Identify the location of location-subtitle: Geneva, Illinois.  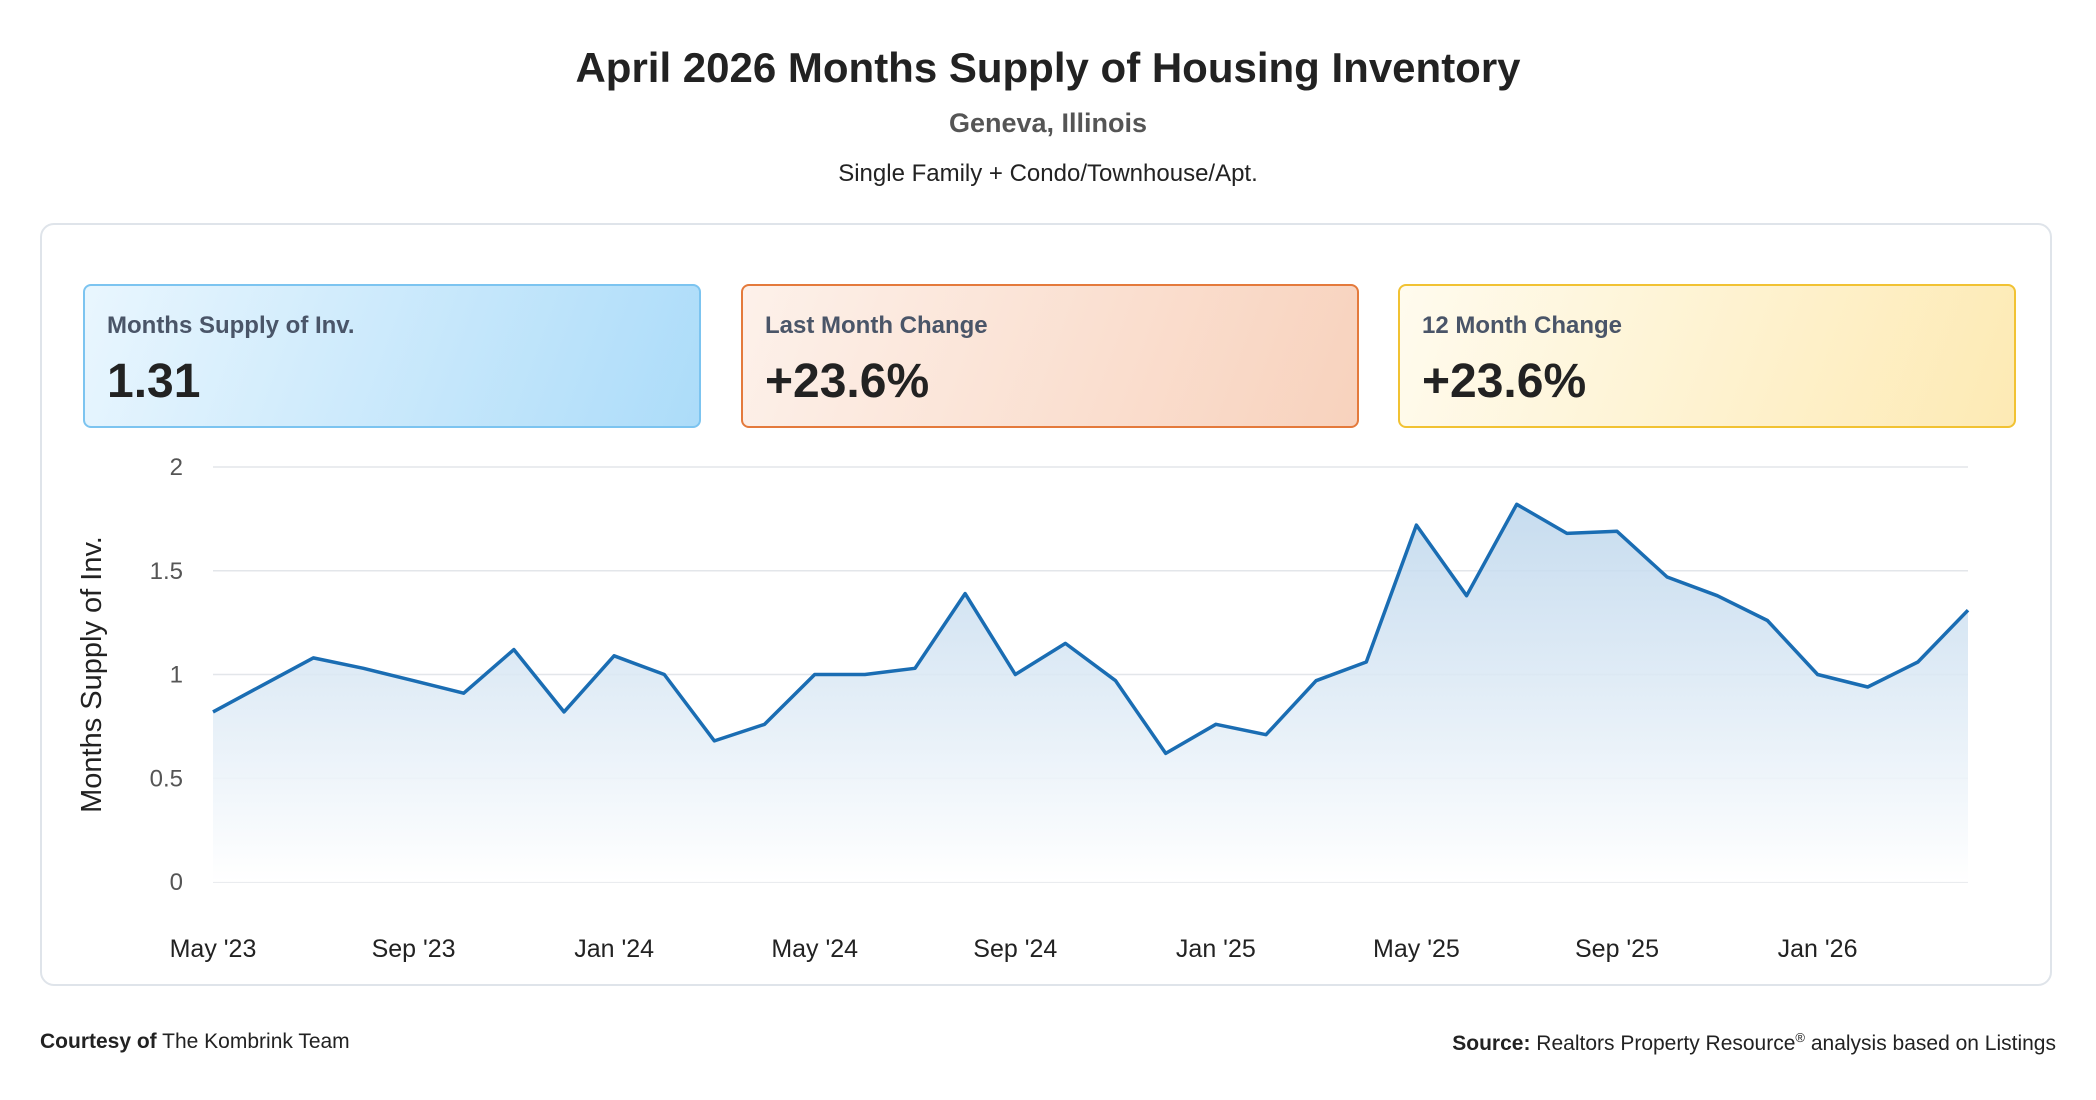
(1048, 123).